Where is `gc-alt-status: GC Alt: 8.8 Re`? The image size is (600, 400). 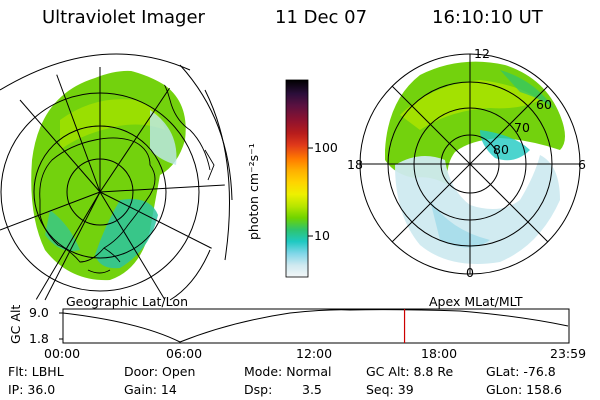
gc-alt-status: GC Alt: 8.8 Re is located at coordinates (410, 371).